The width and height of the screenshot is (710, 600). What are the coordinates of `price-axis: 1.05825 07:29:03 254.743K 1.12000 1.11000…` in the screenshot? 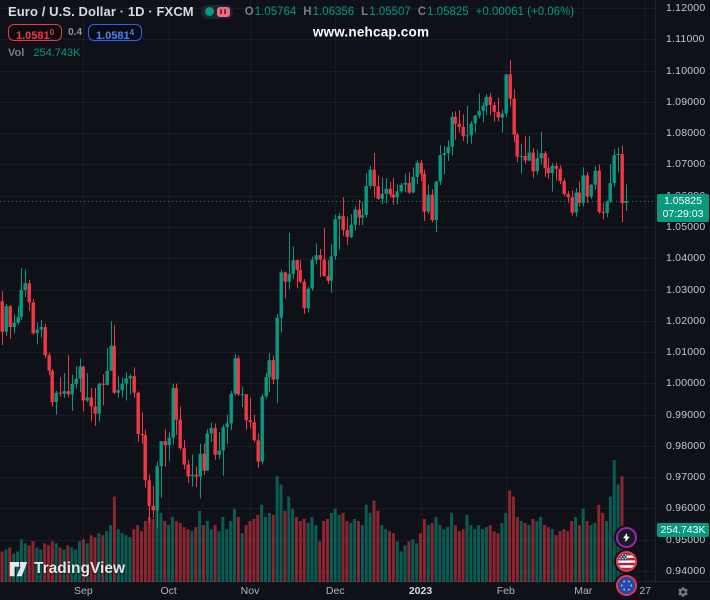 It's located at (682, 291).